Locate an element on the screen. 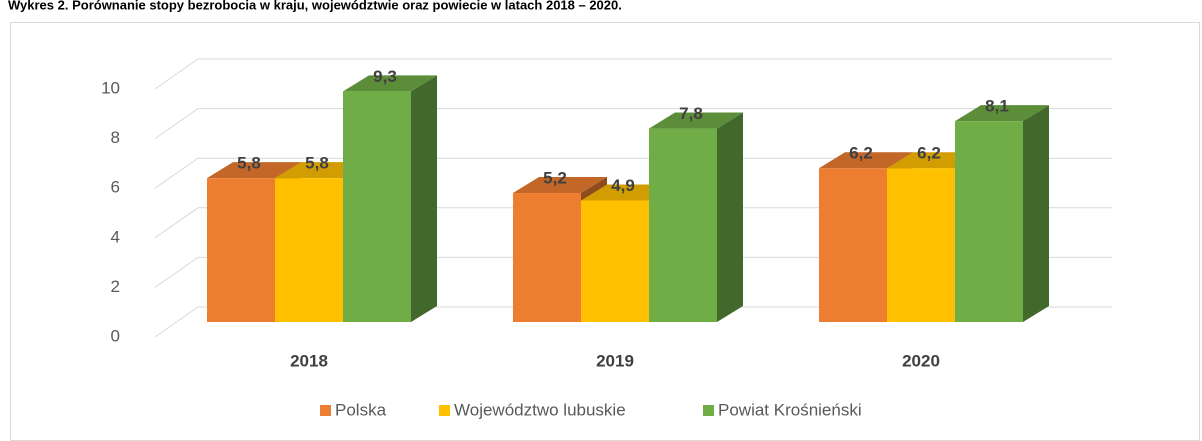 The image size is (1202, 441). data-label: 9,3 is located at coordinates (385, 76).